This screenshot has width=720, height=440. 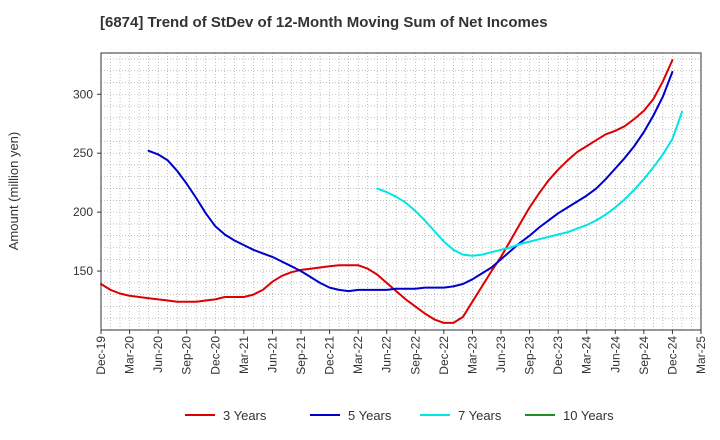 I want to click on y-tick-label: 200, so click(x=83, y=212).